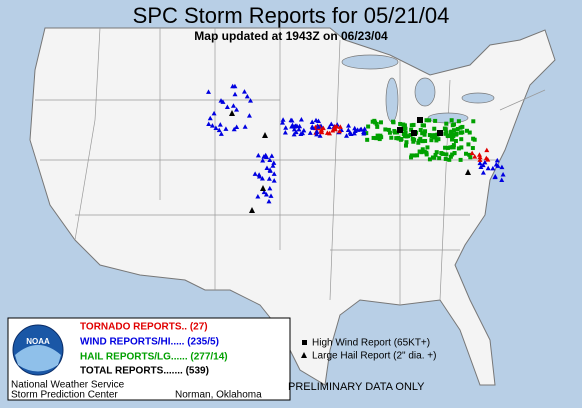 Image resolution: width=582 pixels, height=408 pixels. What do you see at coordinates (38, 341) in the screenshot?
I see `noaa-logo-text: NOAA` at bounding box center [38, 341].